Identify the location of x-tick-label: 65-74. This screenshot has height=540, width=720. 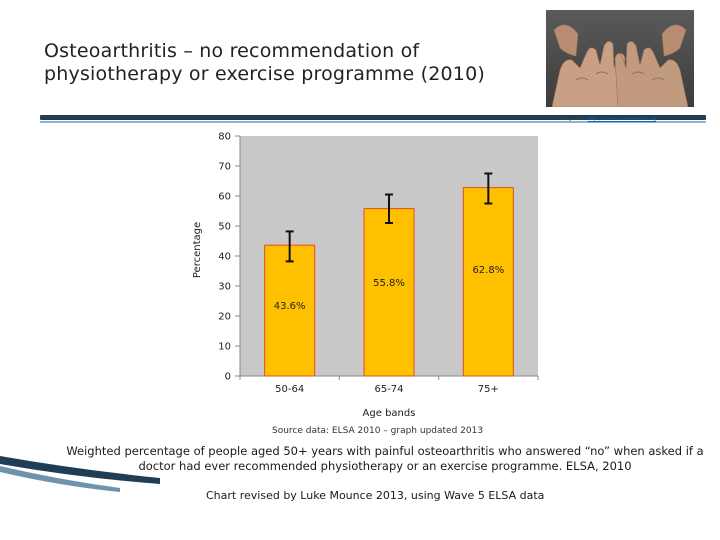
(388, 389).